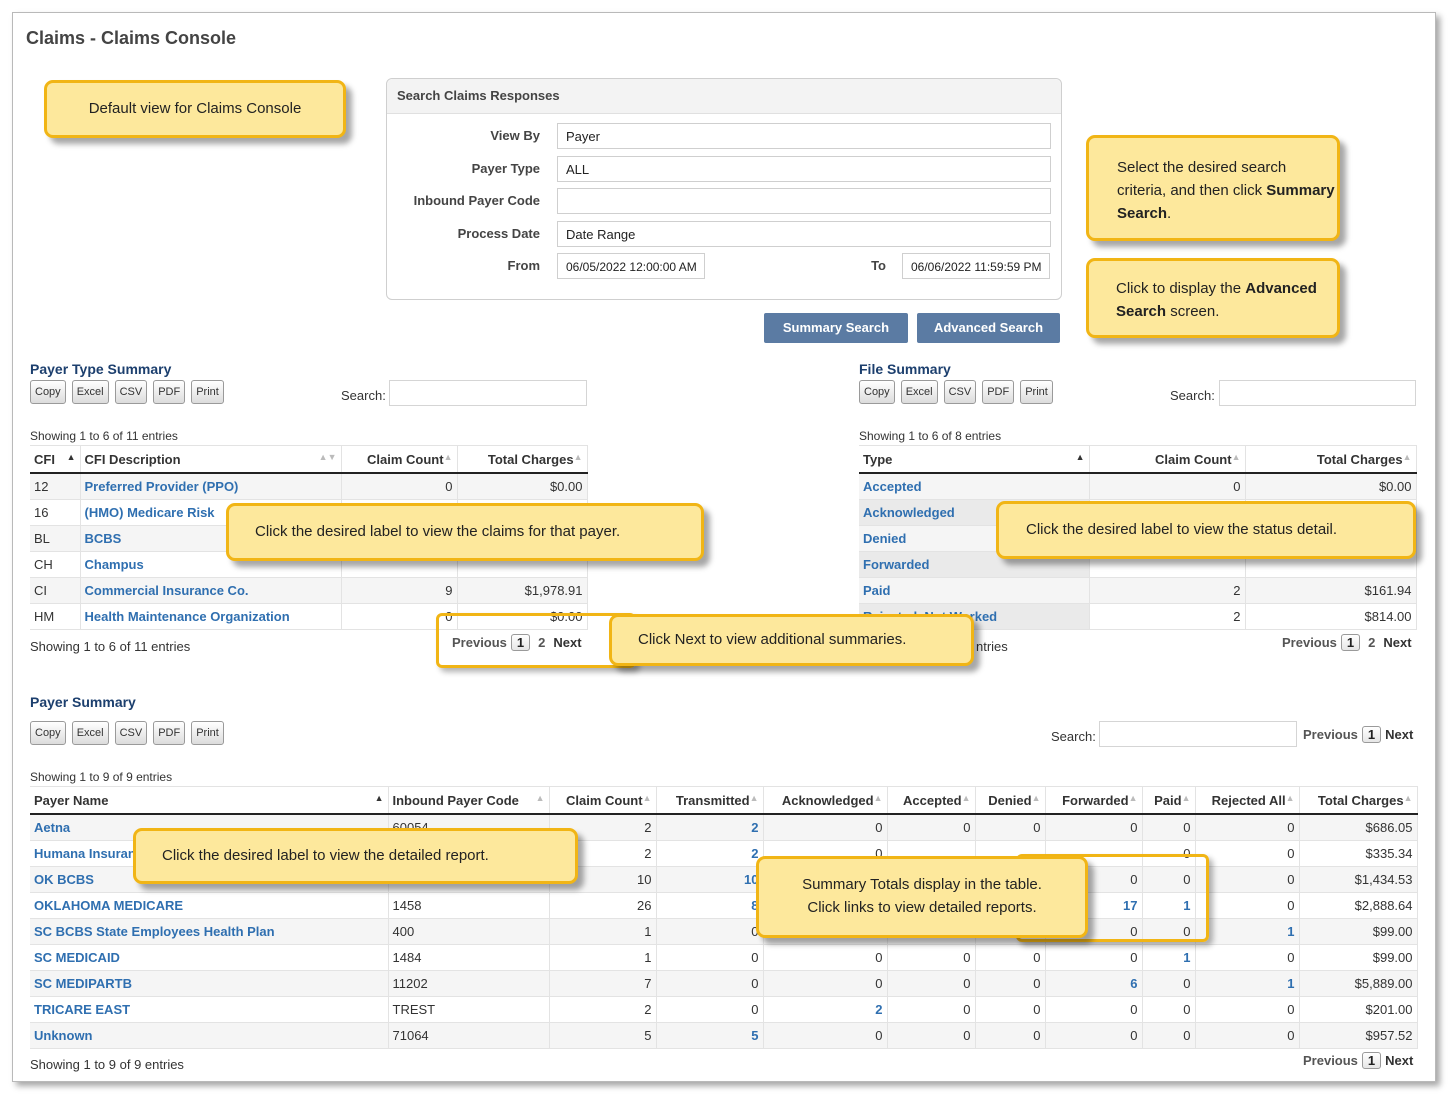 This screenshot has width=1448, height=1100. I want to click on col-payer-name: Payer Name ▲, so click(209, 800).